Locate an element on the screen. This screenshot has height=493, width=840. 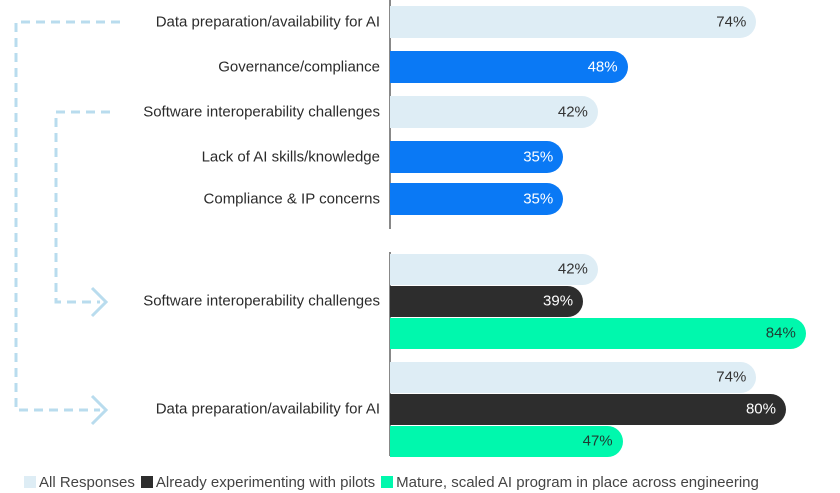
category-label: Governance/compliance is located at coordinates (299, 67).